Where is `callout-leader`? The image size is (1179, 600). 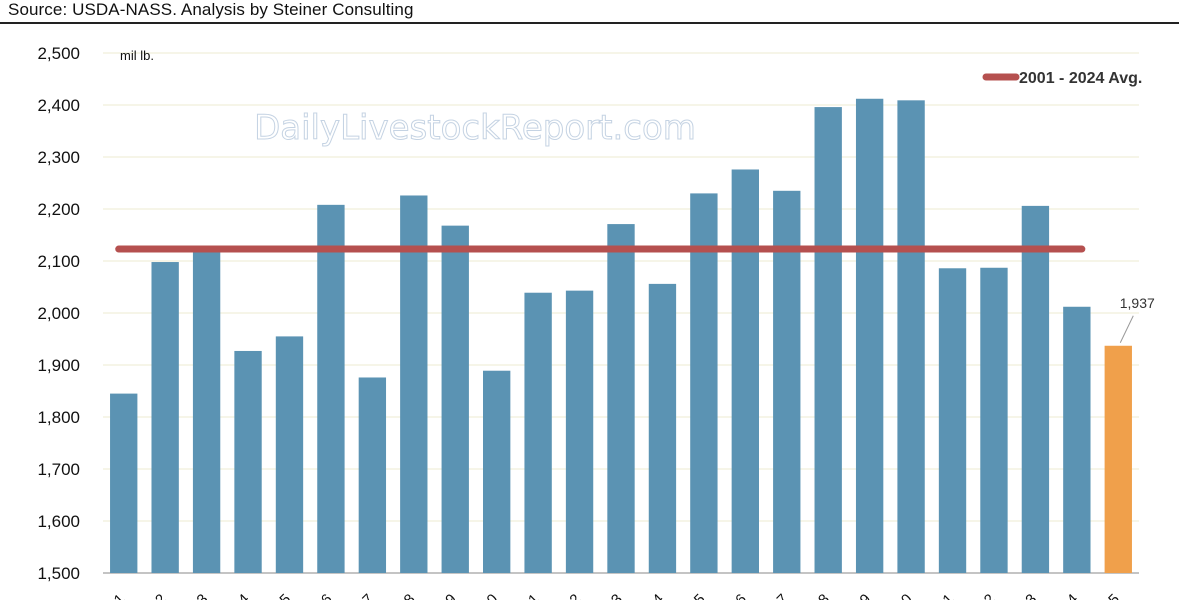
callout-leader is located at coordinates (1126, 329).